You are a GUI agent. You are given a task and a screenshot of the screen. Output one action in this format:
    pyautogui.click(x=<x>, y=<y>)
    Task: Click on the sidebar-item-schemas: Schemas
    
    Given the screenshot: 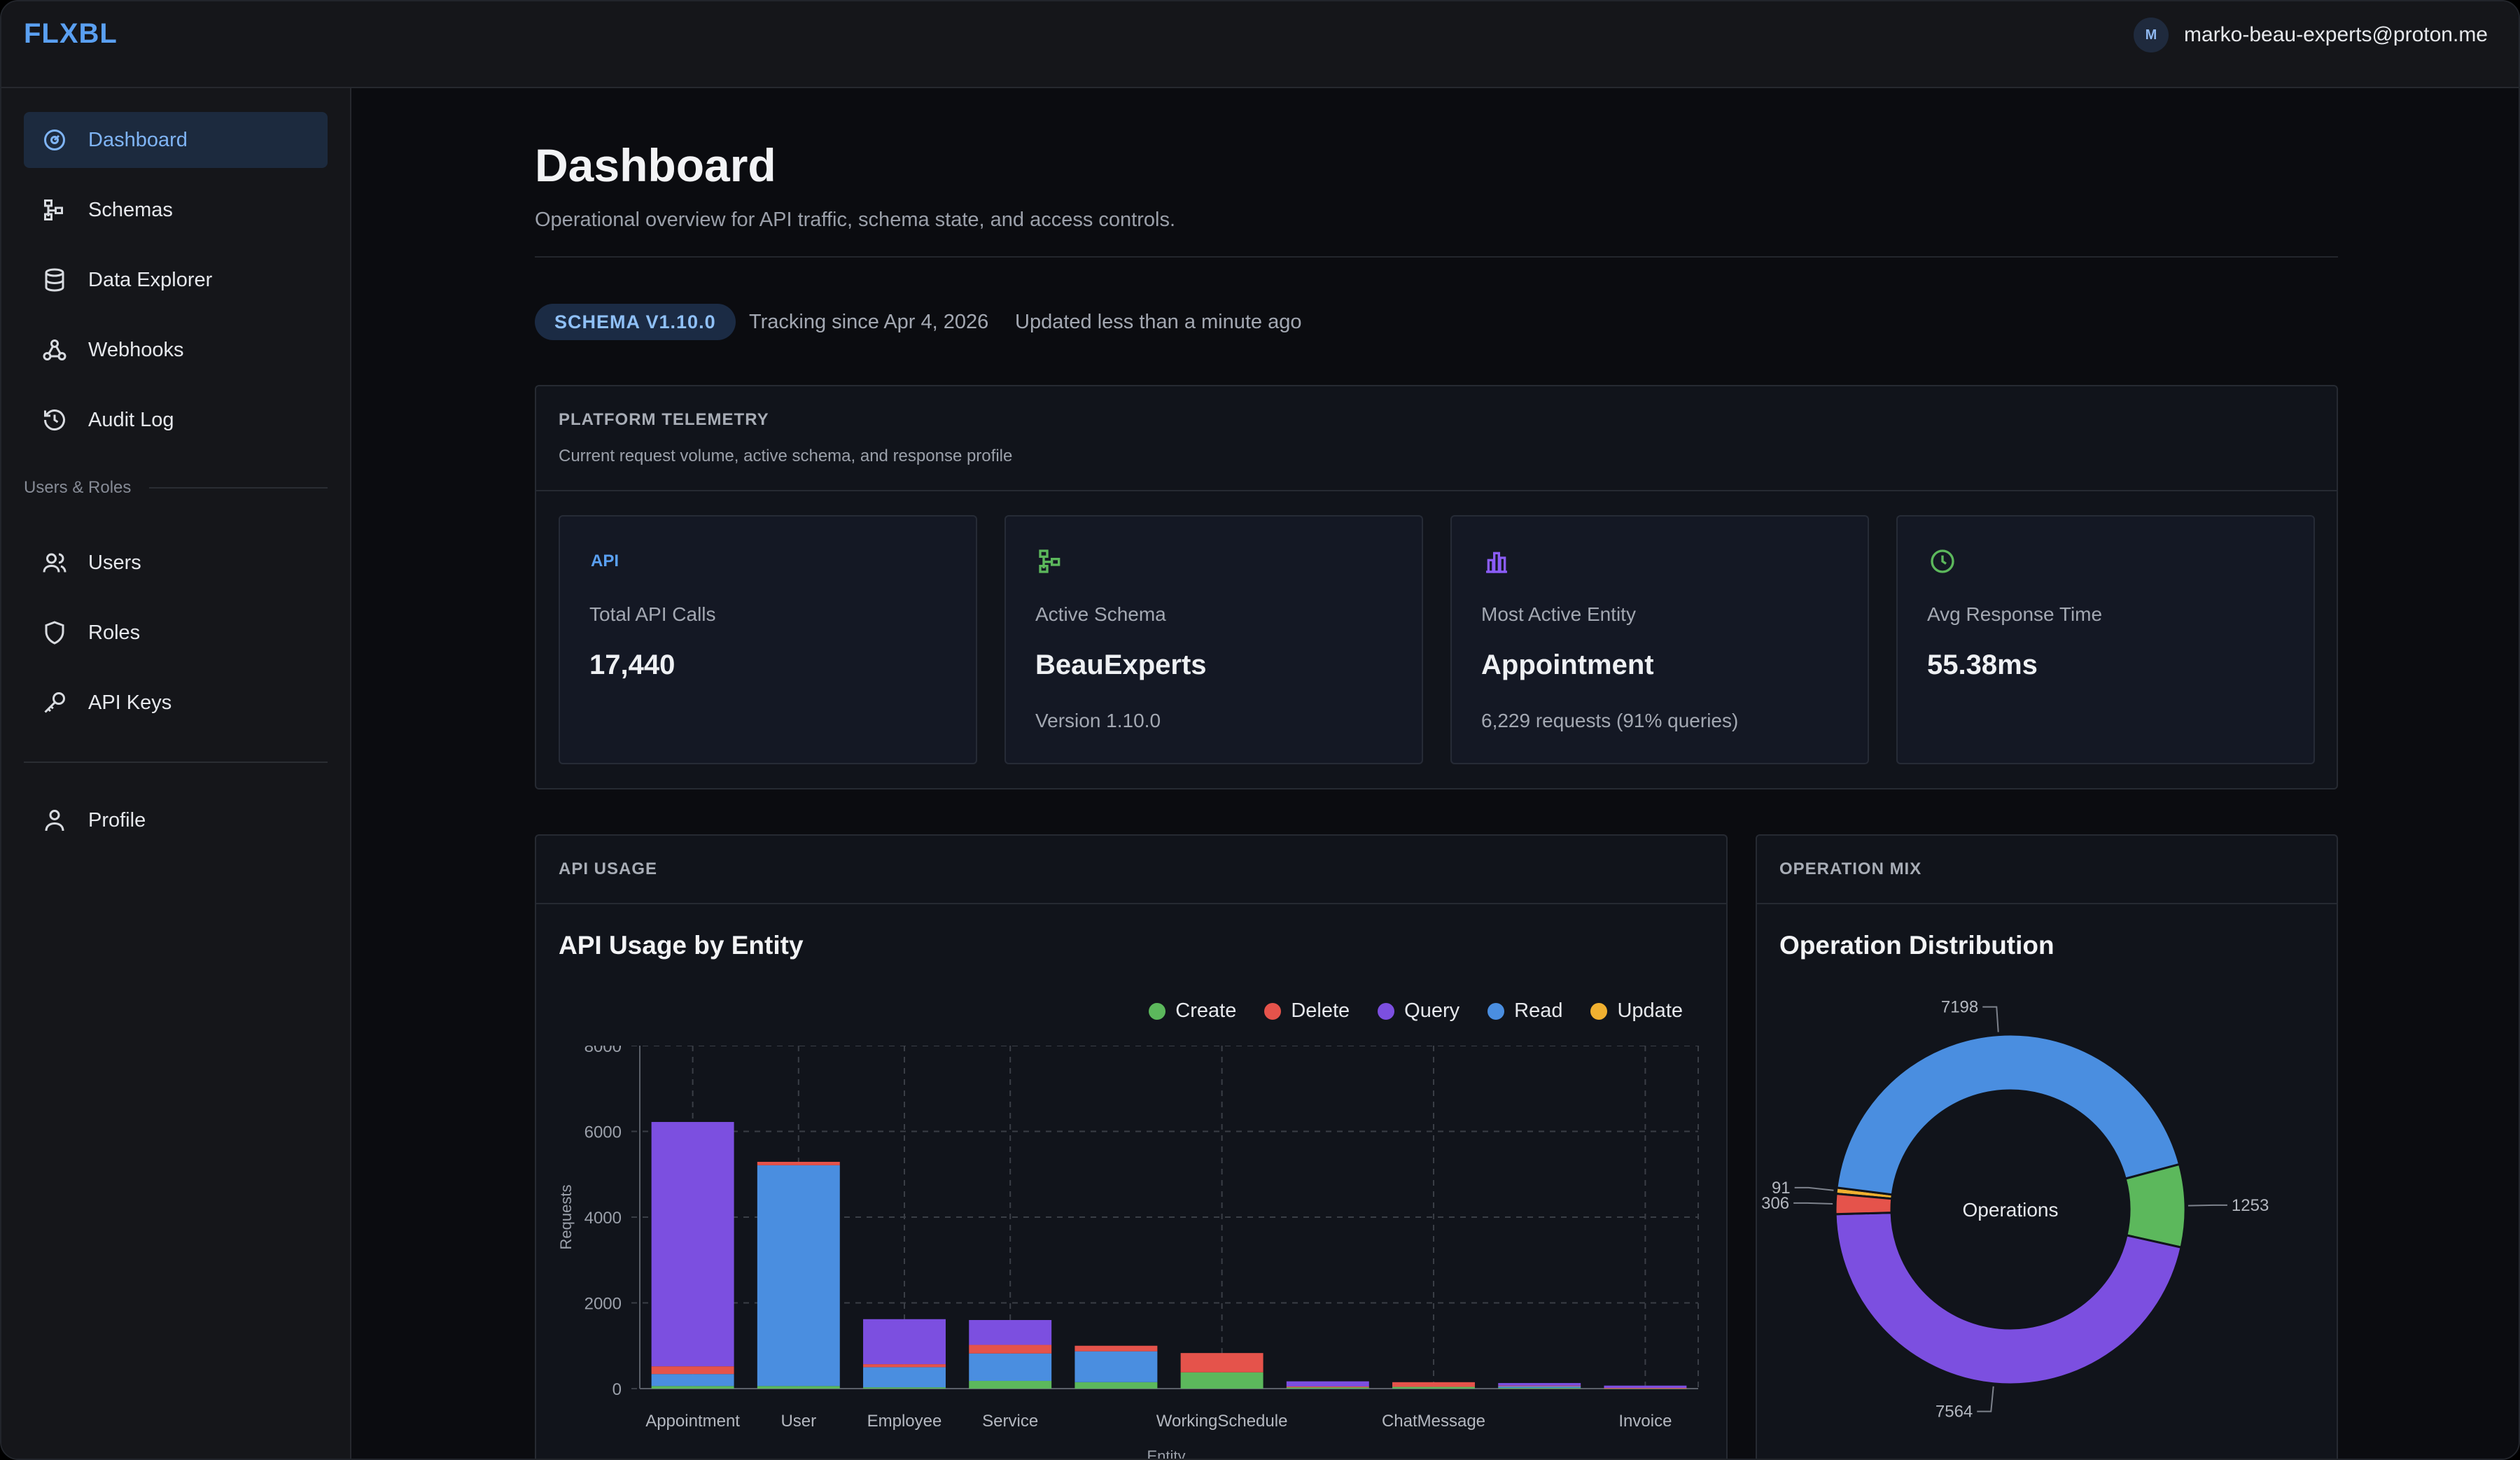 What is the action you would take?
    pyautogui.click(x=176, y=210)
    